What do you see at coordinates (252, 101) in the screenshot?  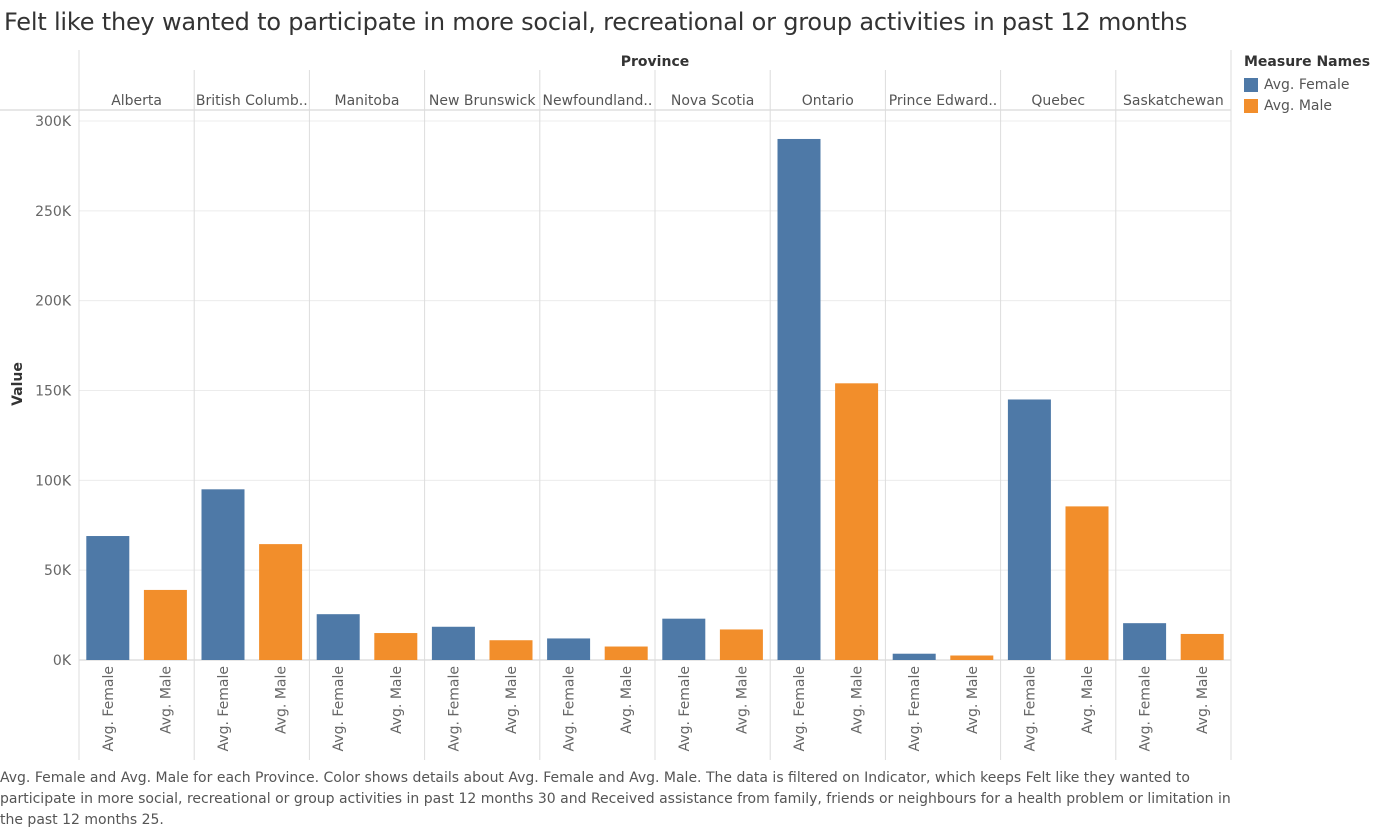 I see `province-label: British Columb..` at bounding box center [252, 101].